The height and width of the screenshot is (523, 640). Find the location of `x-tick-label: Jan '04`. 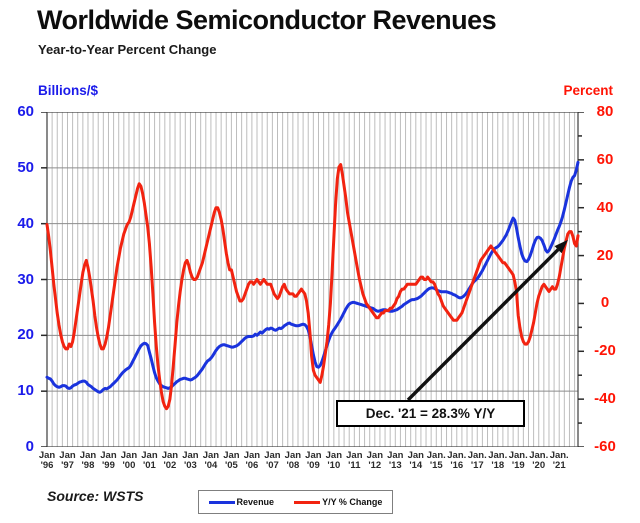

x-tick-label: Jan '04 is located at coordinates (211, 460).